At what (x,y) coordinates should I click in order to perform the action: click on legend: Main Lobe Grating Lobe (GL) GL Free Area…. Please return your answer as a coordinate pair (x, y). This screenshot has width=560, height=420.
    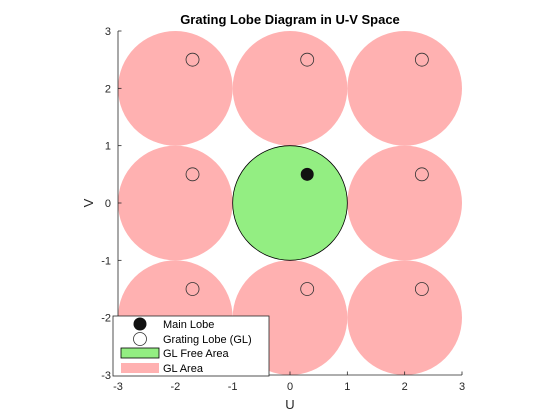
    Looking at the image, I should click on (191, 346).